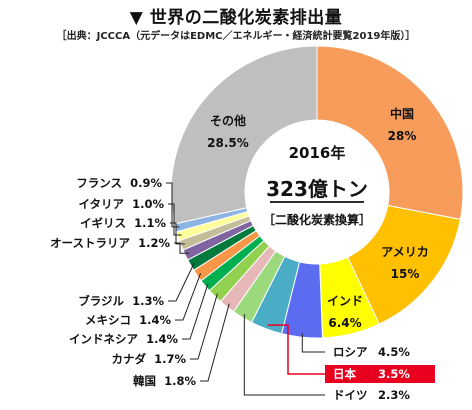 This screenshot has width=472, height=410. Describe the element at coordinates (101, 204) in the screenshot. I see `slice-name-13: イタリア` at that location.